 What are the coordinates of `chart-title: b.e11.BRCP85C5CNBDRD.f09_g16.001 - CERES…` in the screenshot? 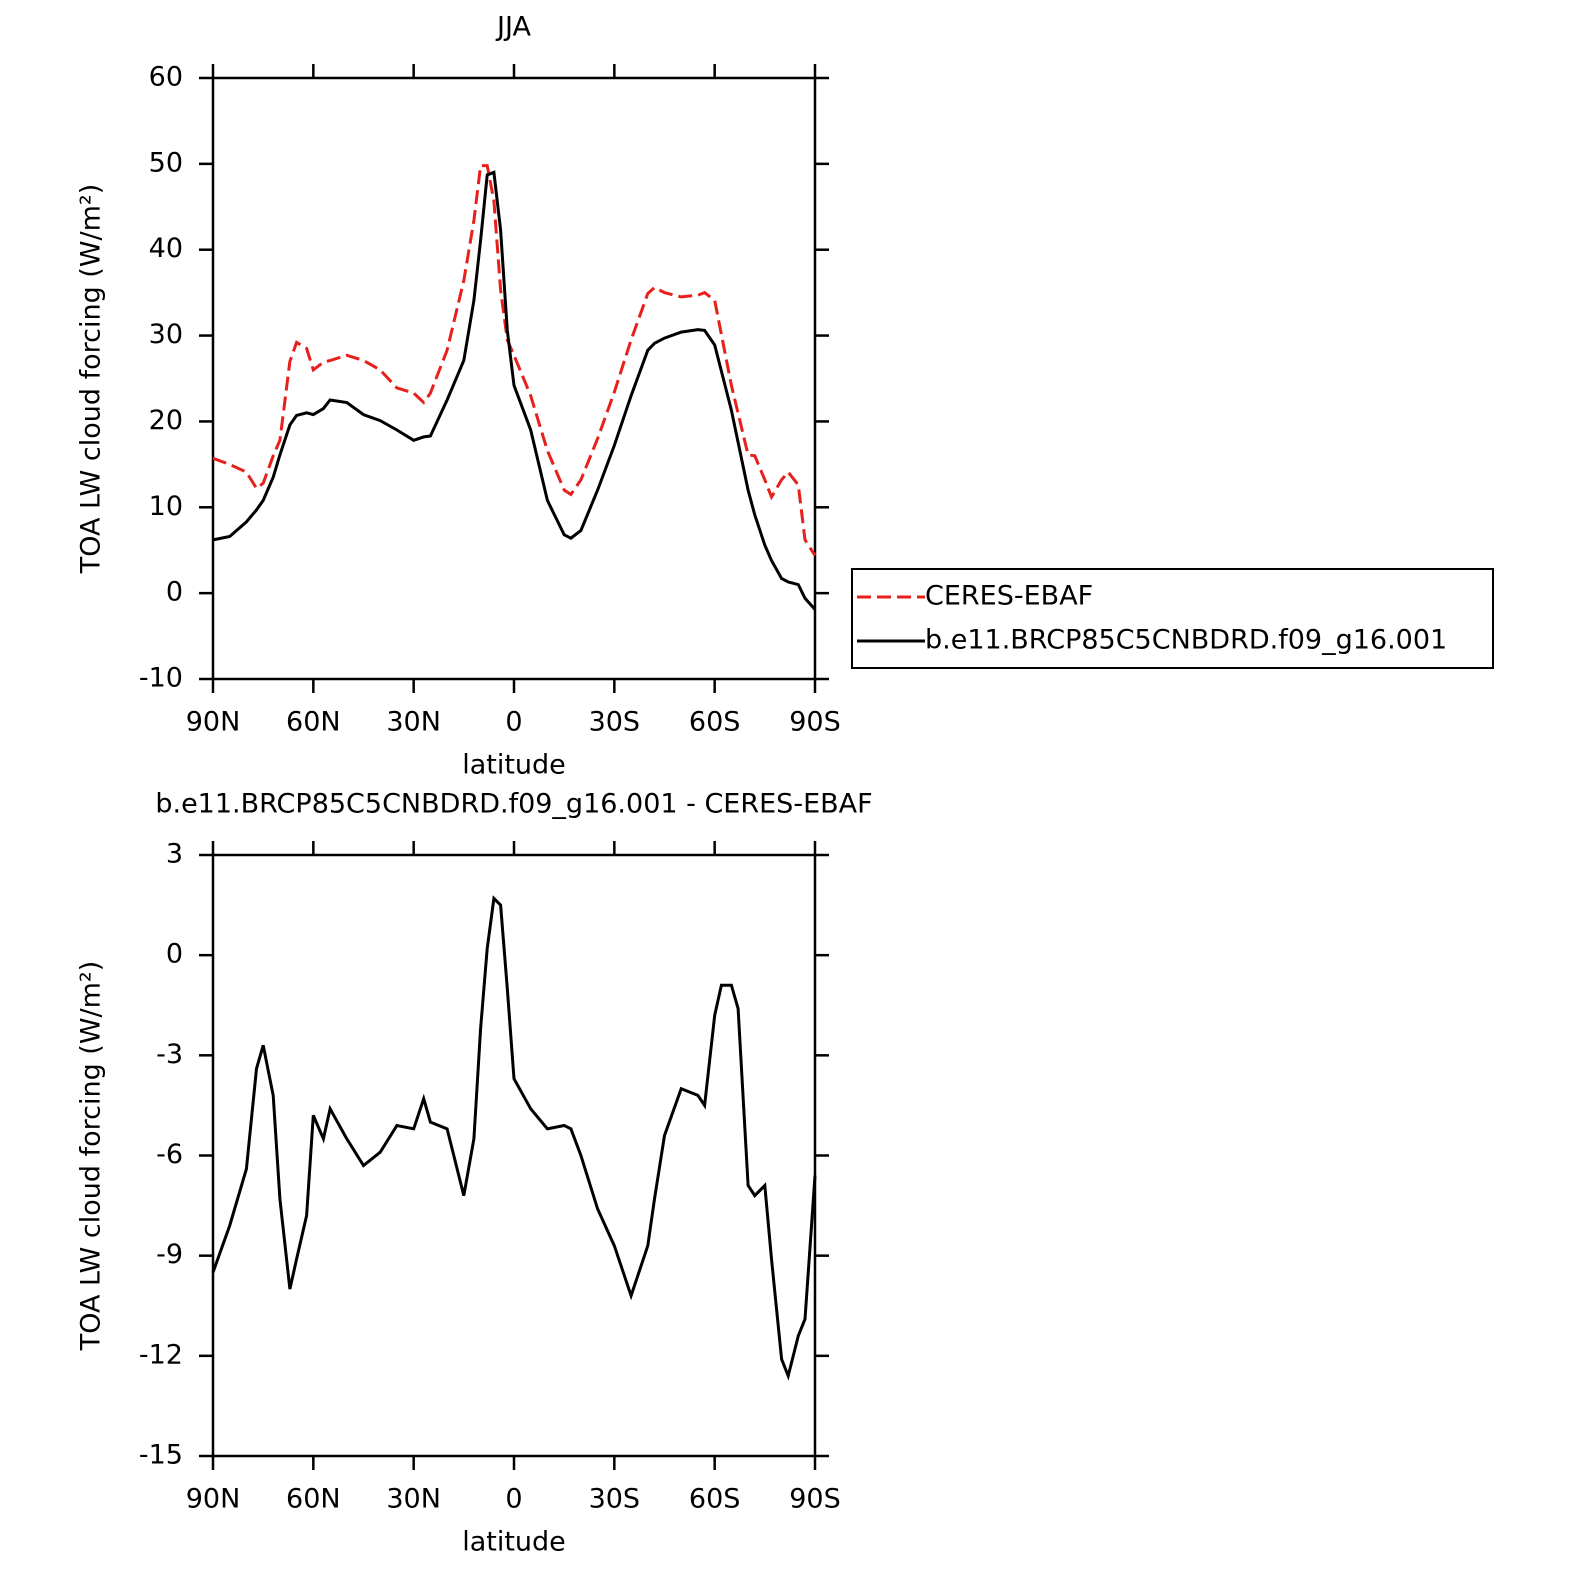 It's located at (513, 804).